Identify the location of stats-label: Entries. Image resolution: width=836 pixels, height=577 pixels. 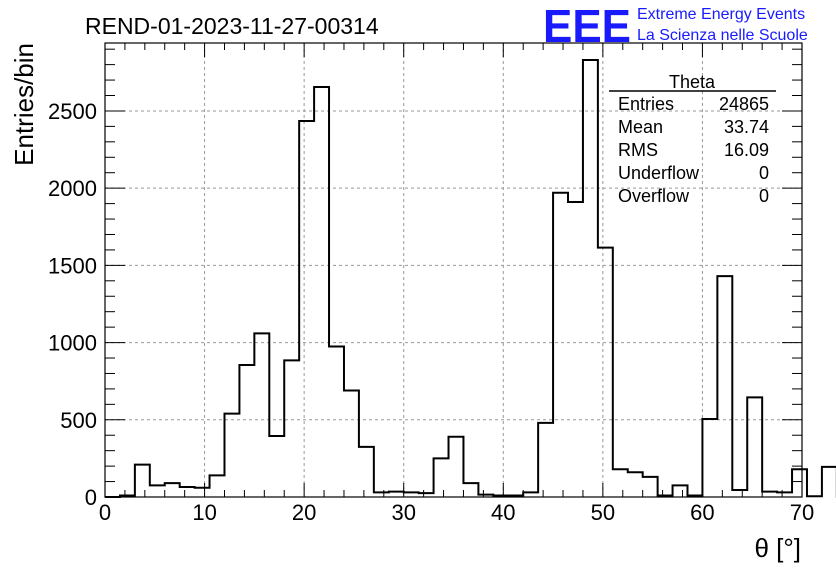
(646, 104).